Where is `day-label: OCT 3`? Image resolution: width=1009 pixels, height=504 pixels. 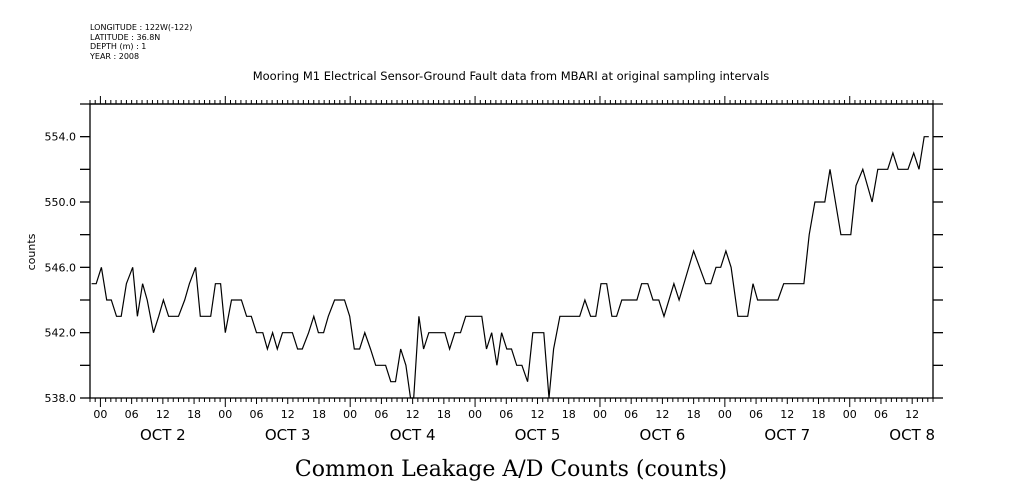 day-label: OCT 3 is located at coordinates (288, 435).